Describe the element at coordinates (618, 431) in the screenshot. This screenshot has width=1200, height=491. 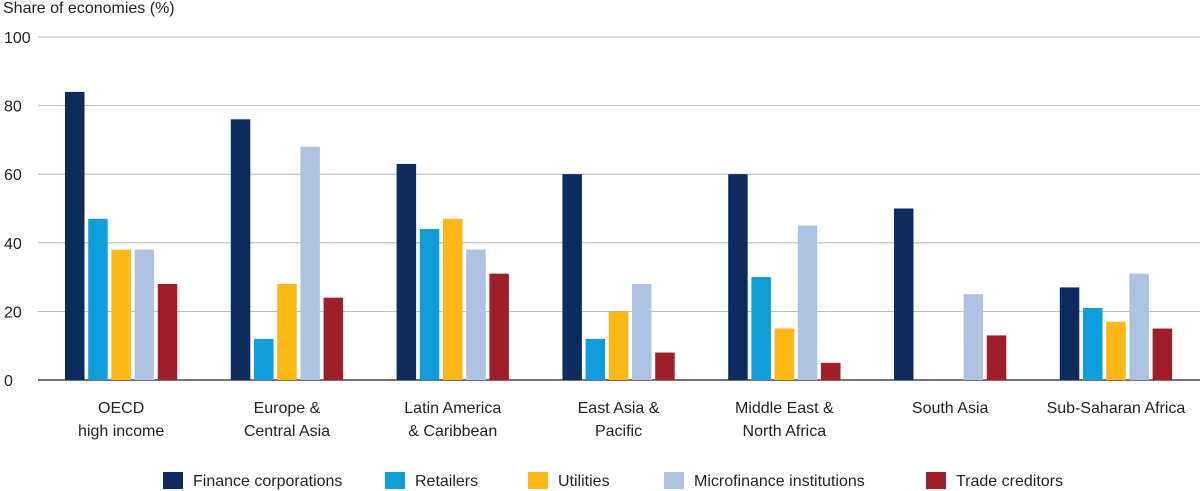
I see `x-category-label-line: Pacific` at that location.